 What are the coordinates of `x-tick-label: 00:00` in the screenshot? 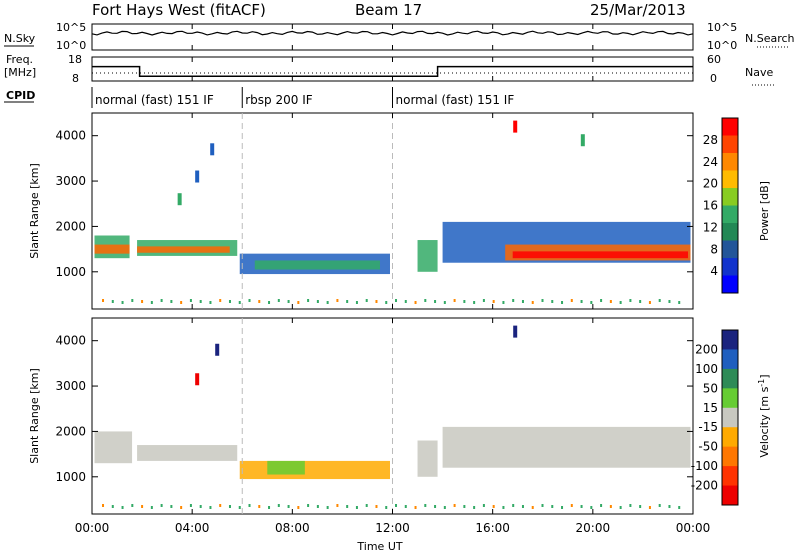 It's located at (693, 528).